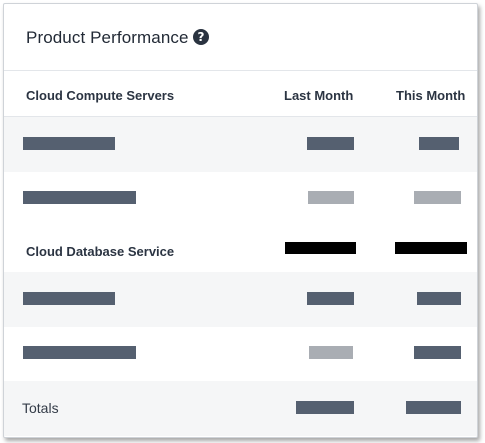 The image size is (485, 443). I want to click on question-circle-icon: ?, so click(201, 37).